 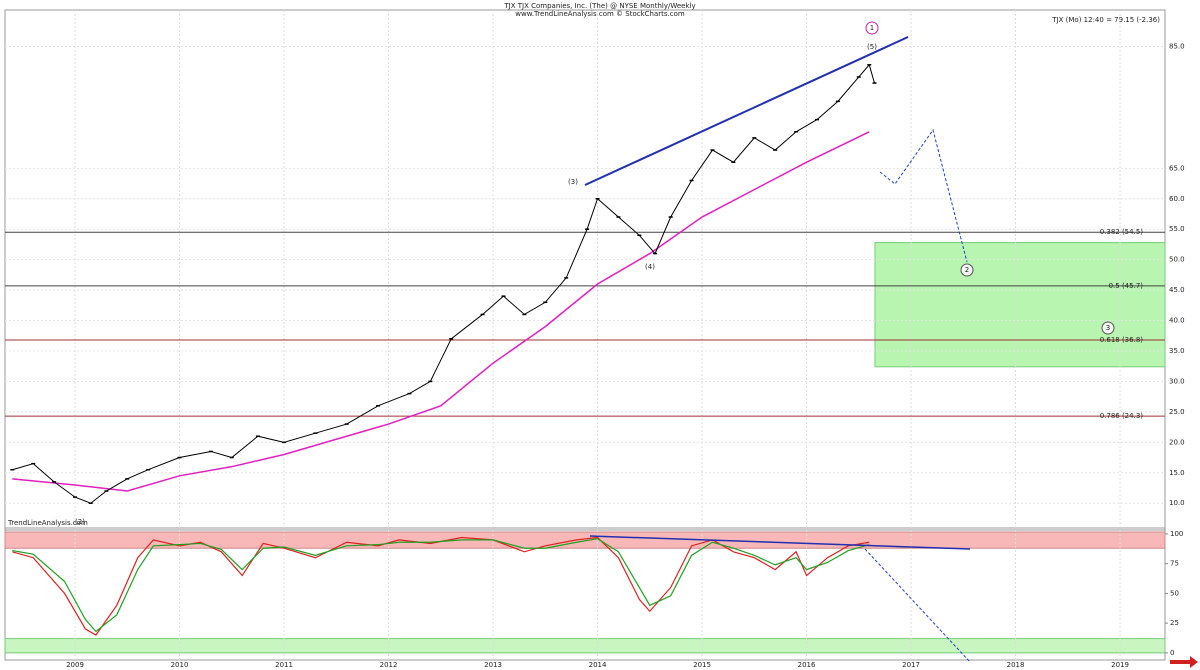 I want to click on wave-label: 1, so click(x=872, y=28).